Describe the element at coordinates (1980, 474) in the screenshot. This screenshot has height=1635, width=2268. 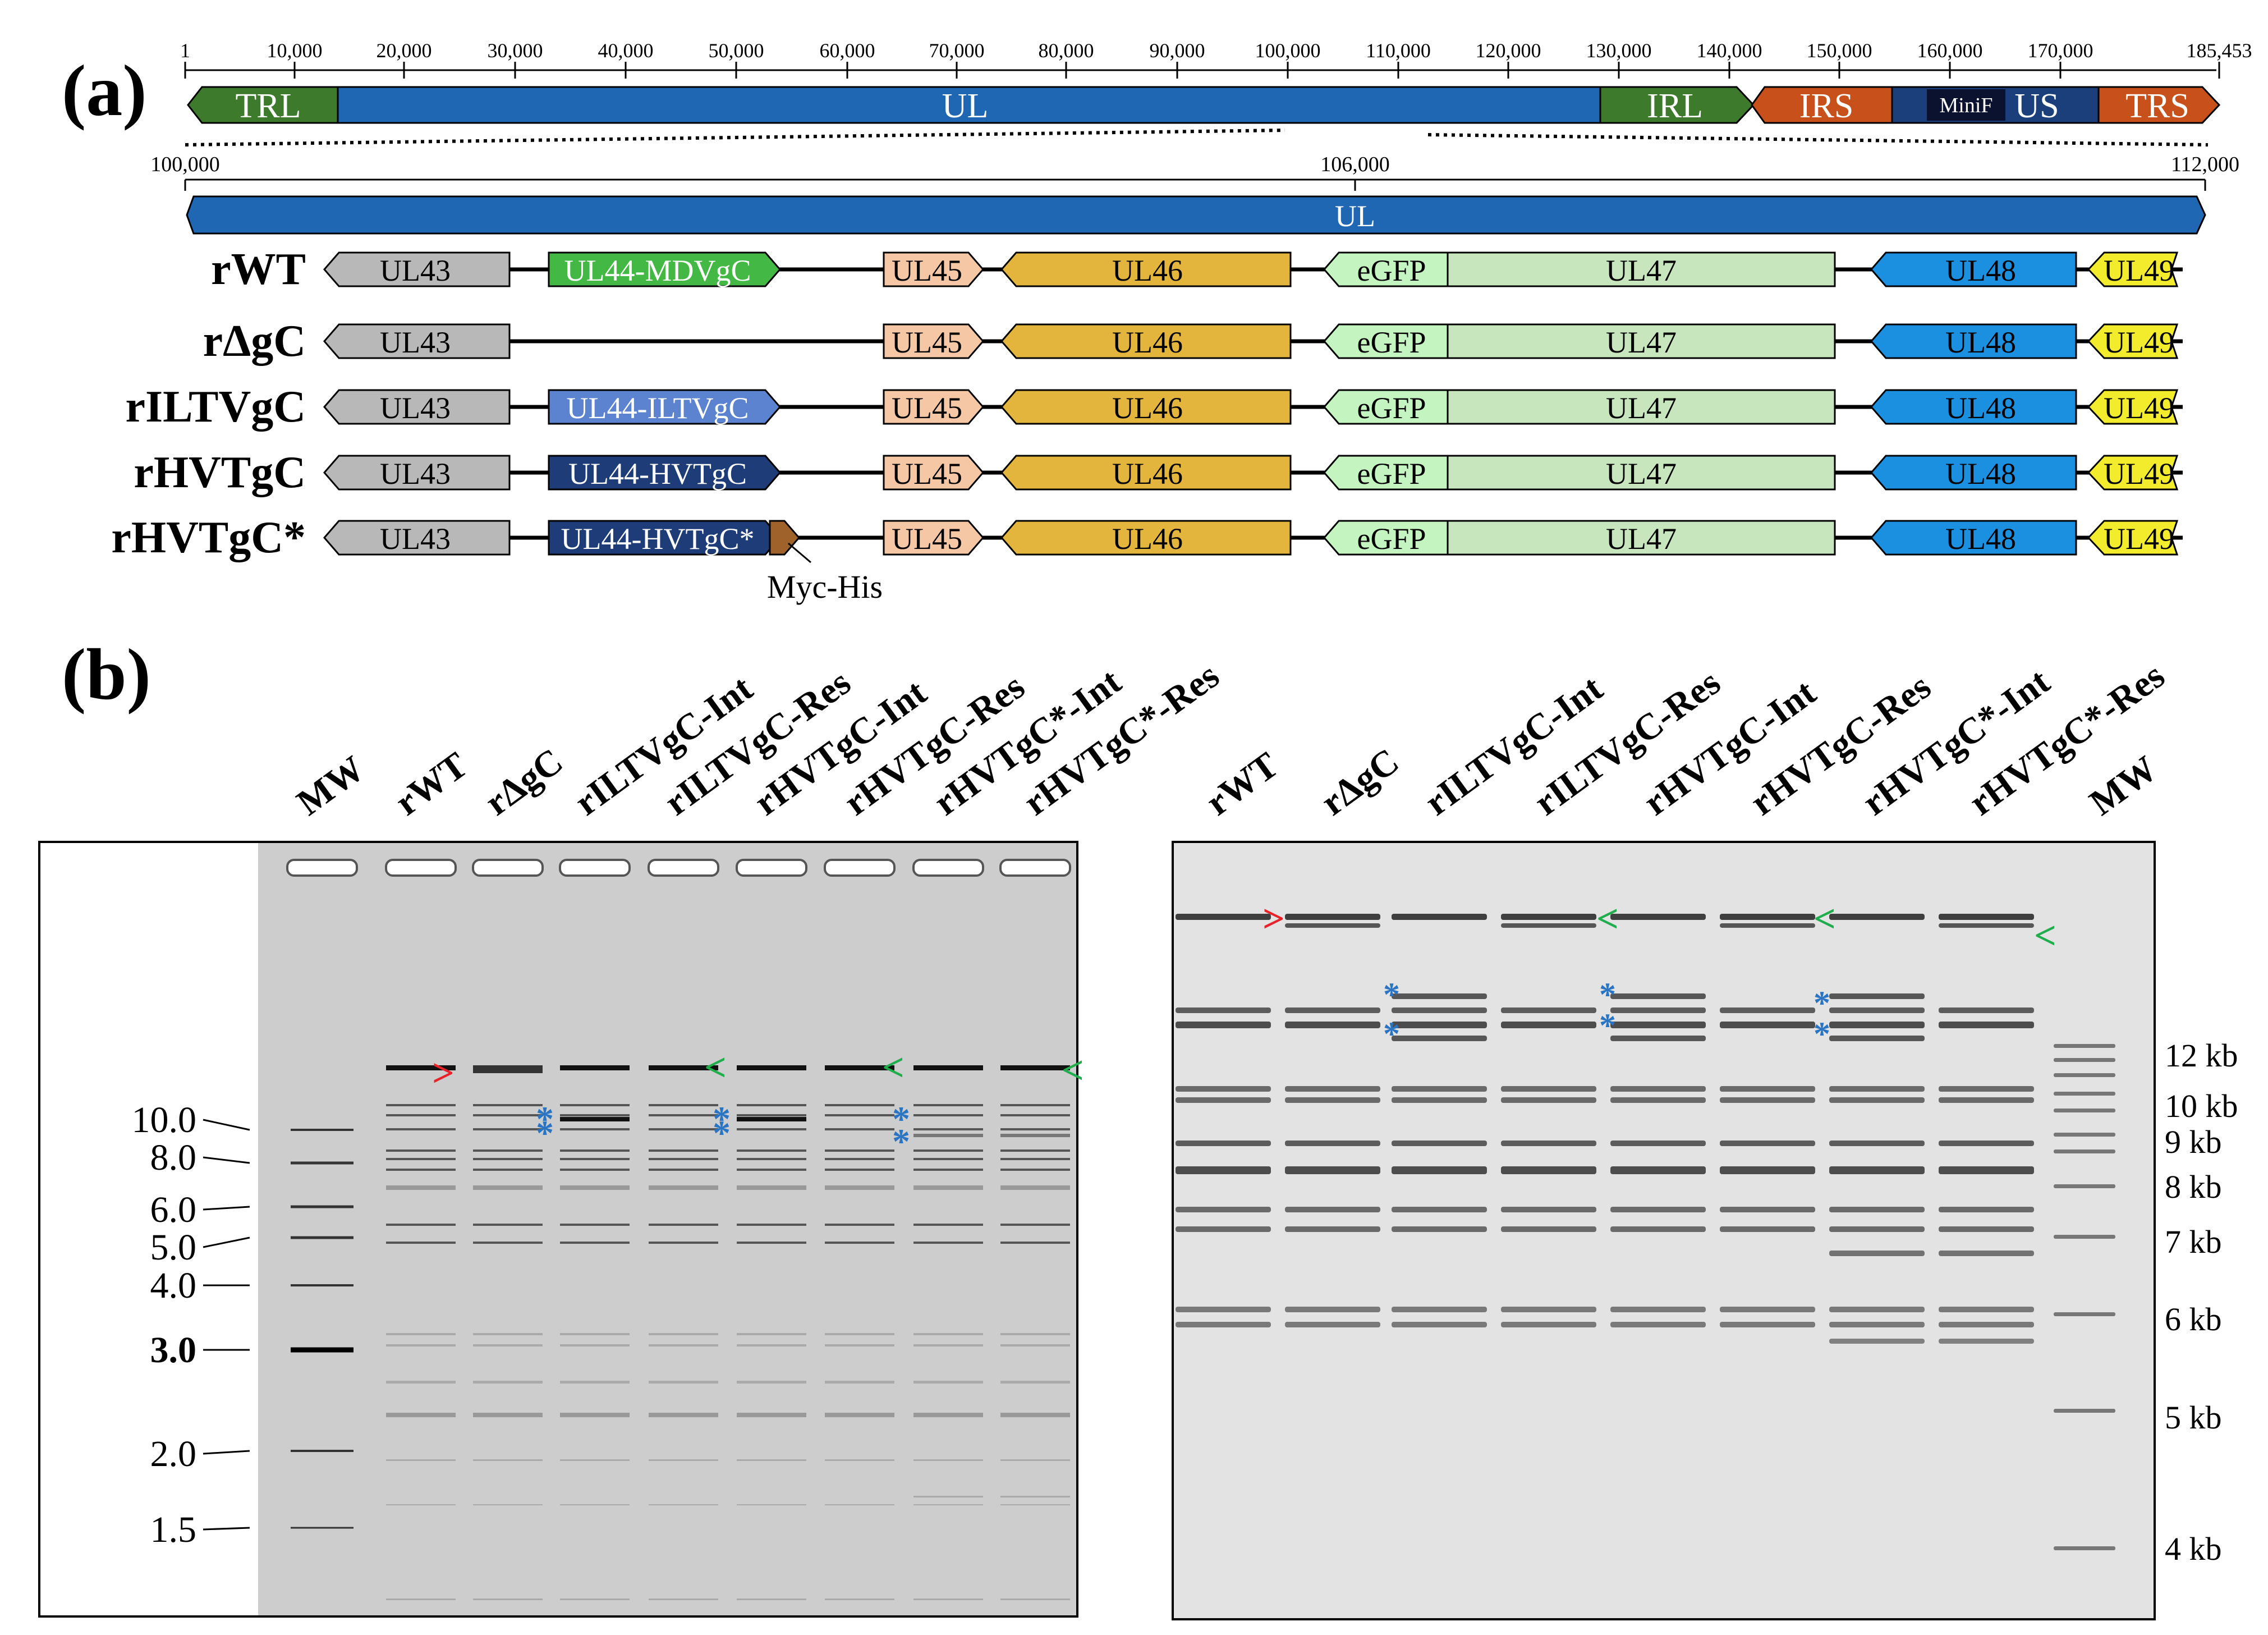
I see `gene-ul48-label: UL48` at that location.